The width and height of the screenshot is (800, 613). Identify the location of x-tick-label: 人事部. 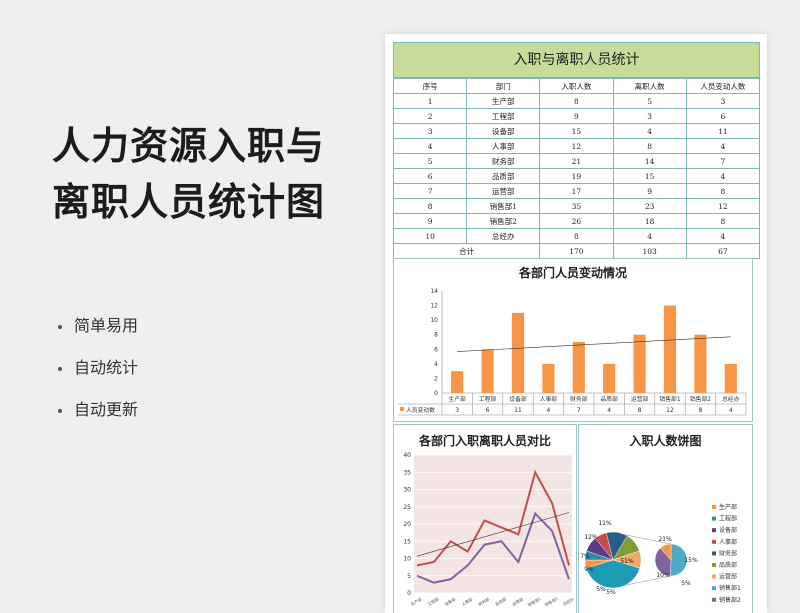
(549, 399).